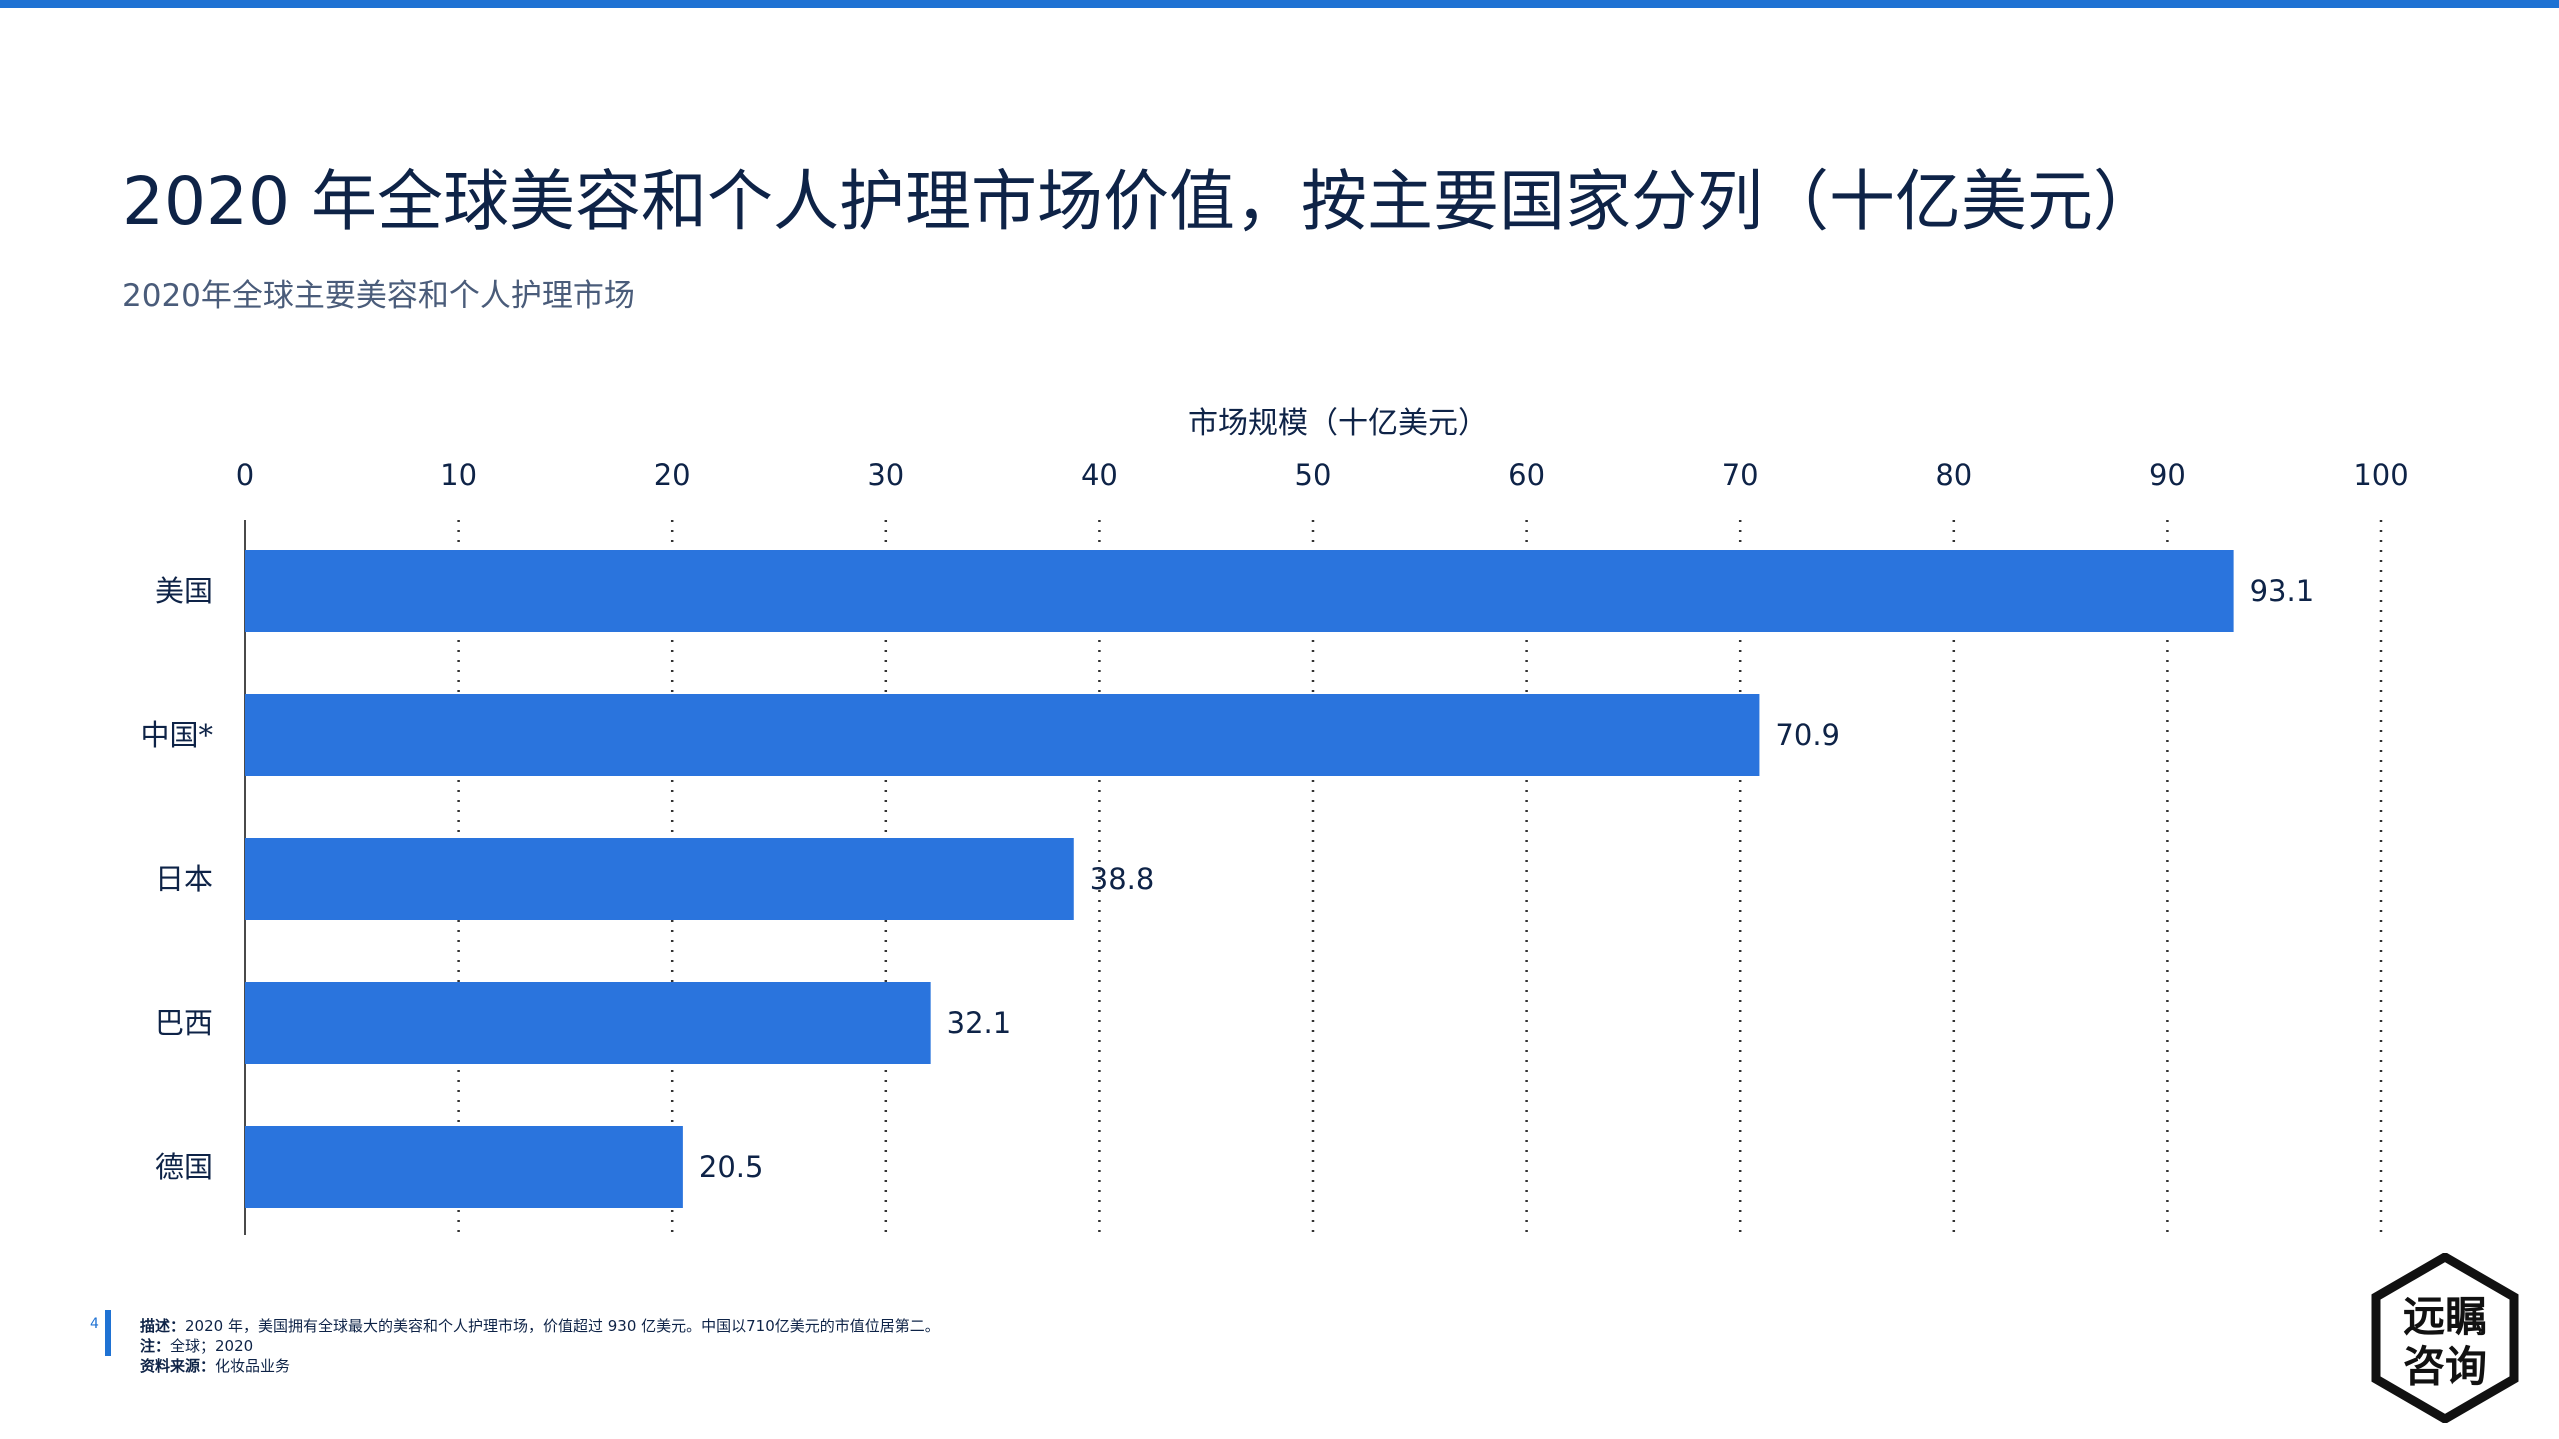  What do you see at coordinates (1740, 475) in the screenshot?
I see `x-tick-label: 70` at bounding box center [1740, 475].